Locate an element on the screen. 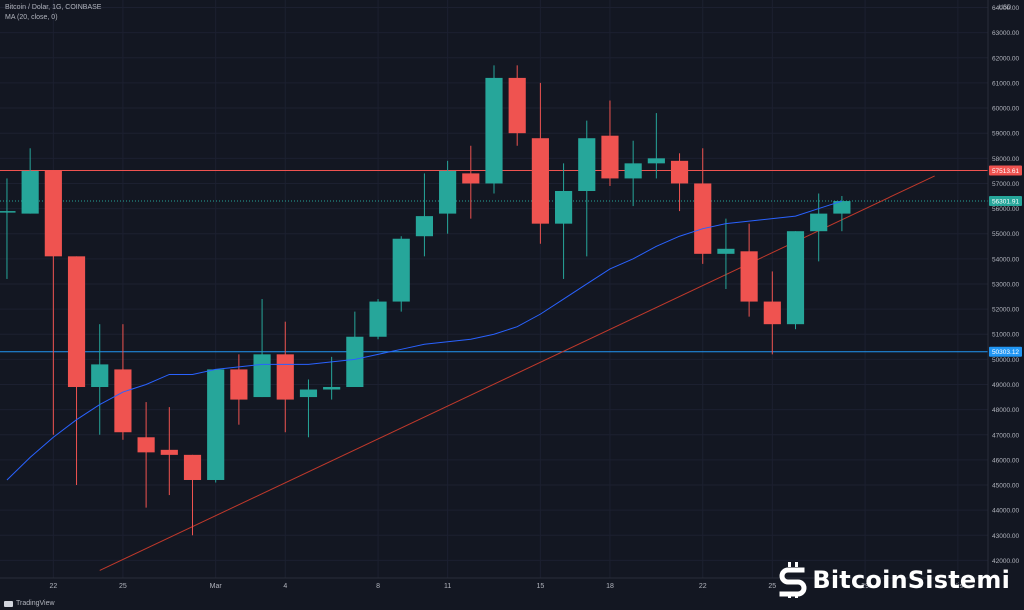  tradingview-logo-icon is located at coordinates (8, 603).